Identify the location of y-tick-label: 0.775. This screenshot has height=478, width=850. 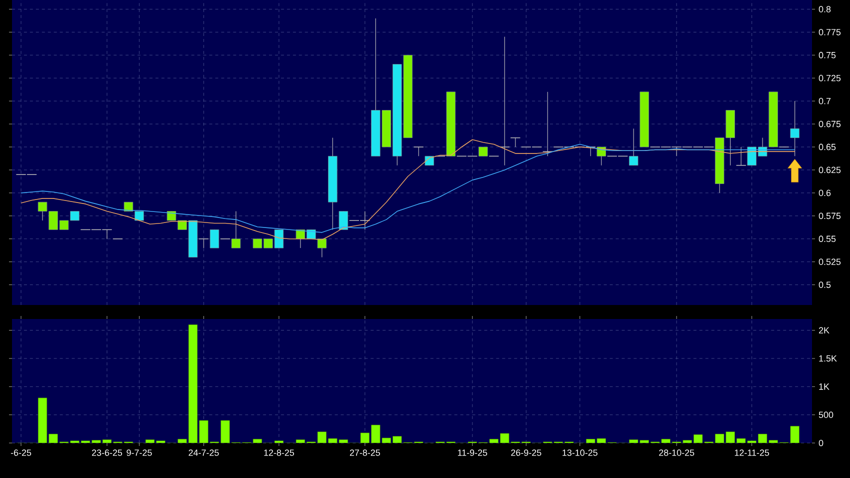
(829, 32).